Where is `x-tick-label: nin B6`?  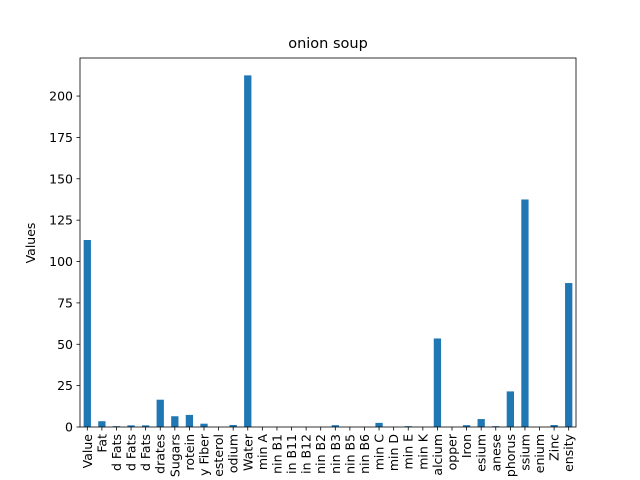
x-tick-label: nin B6 is located at coordinates (364, 454).